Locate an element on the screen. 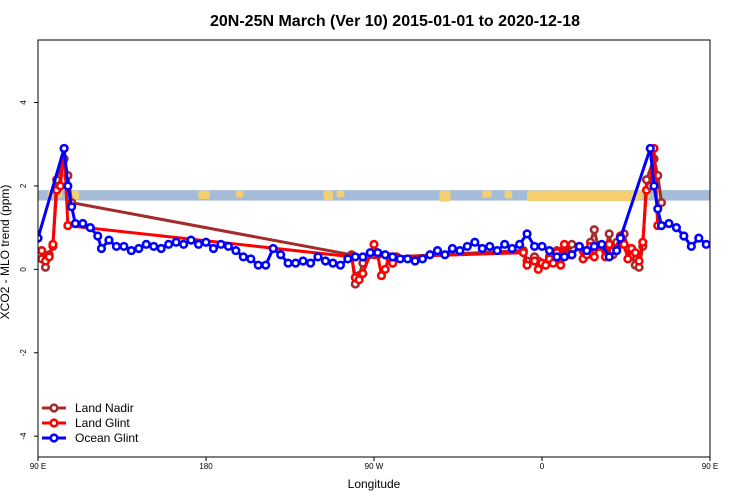 This screenshot has height=500, width=750. y-axis-label: XCO2 - MLO trend (ppm) is located at coordinates (6, 252).